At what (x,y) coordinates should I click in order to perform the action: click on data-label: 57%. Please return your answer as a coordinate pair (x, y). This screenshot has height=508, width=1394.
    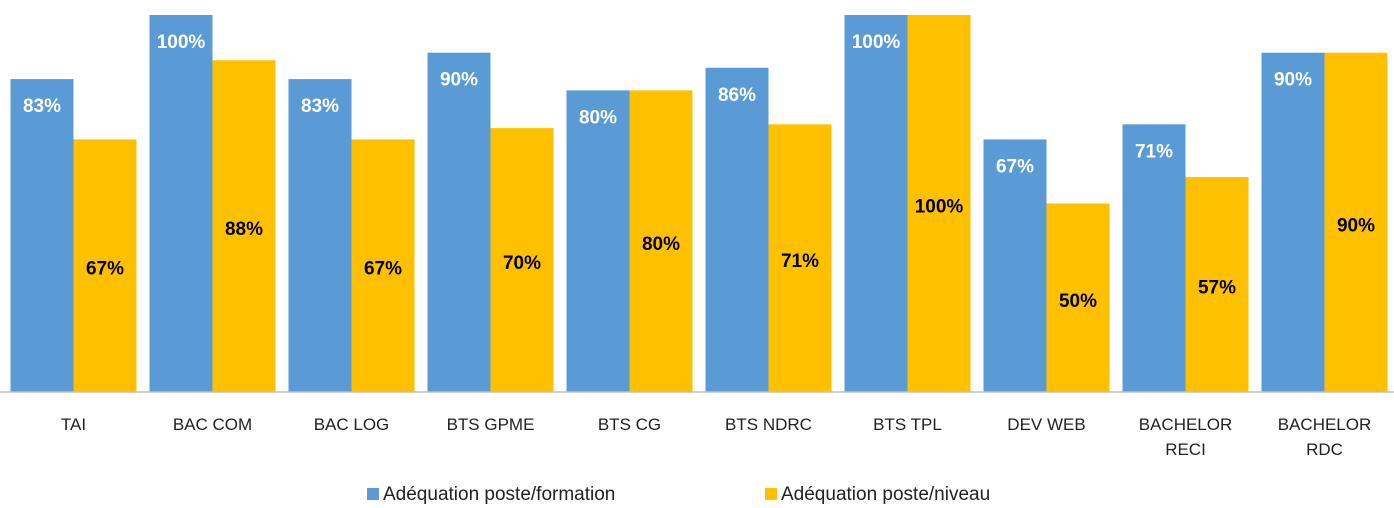
    Looking at the image, I should click on (1217, 288).